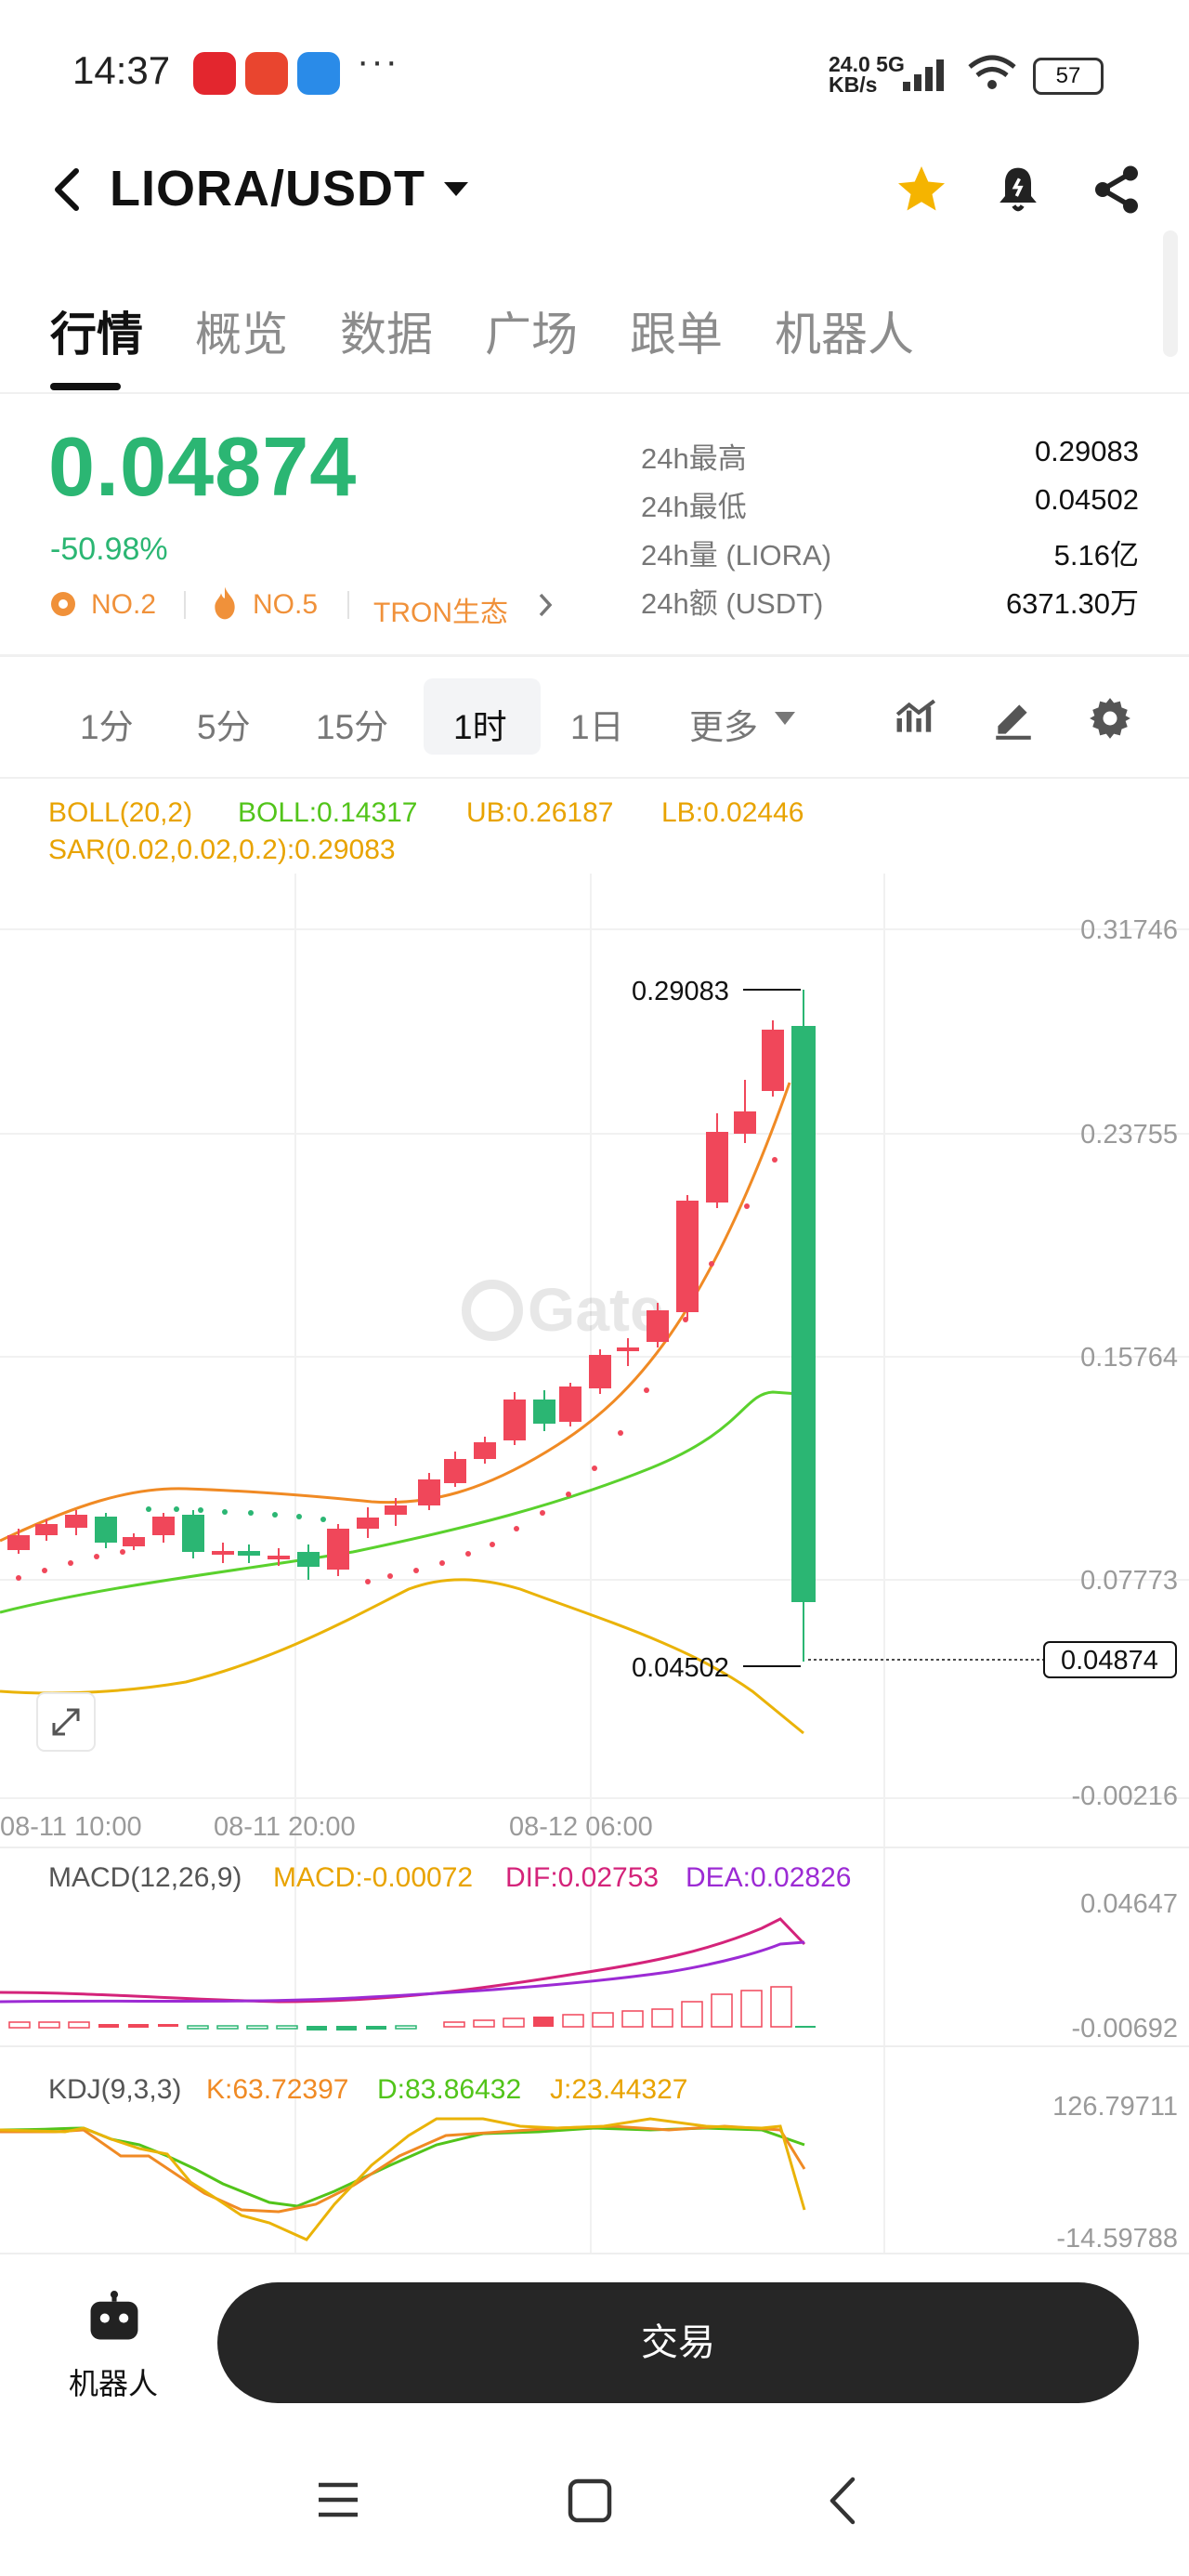  I want to click on x-tick: 08-11 10:00, so click(71, 1827).